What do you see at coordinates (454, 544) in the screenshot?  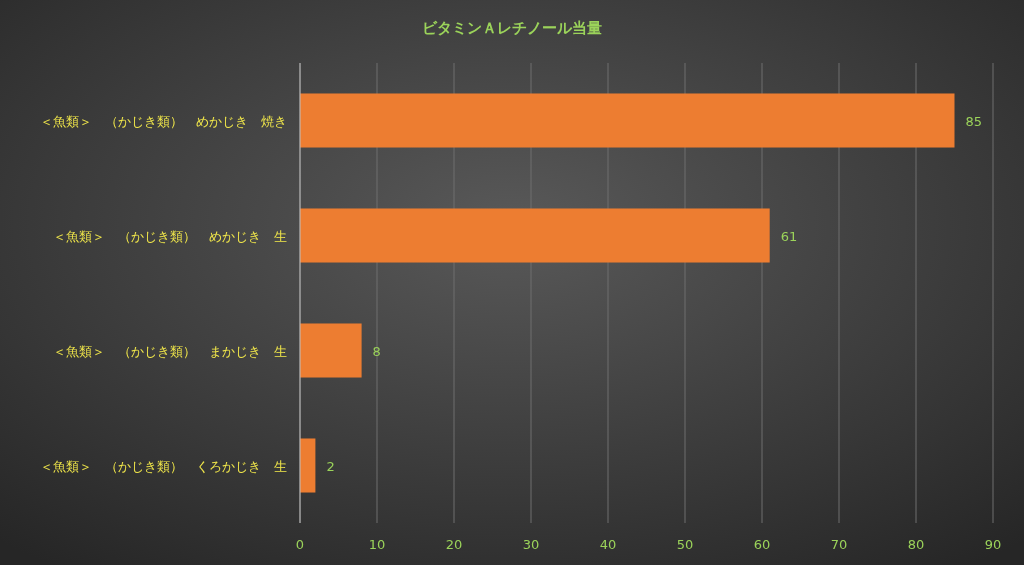 I see `x-tick-label: 20` at bounding box center [454, 544].